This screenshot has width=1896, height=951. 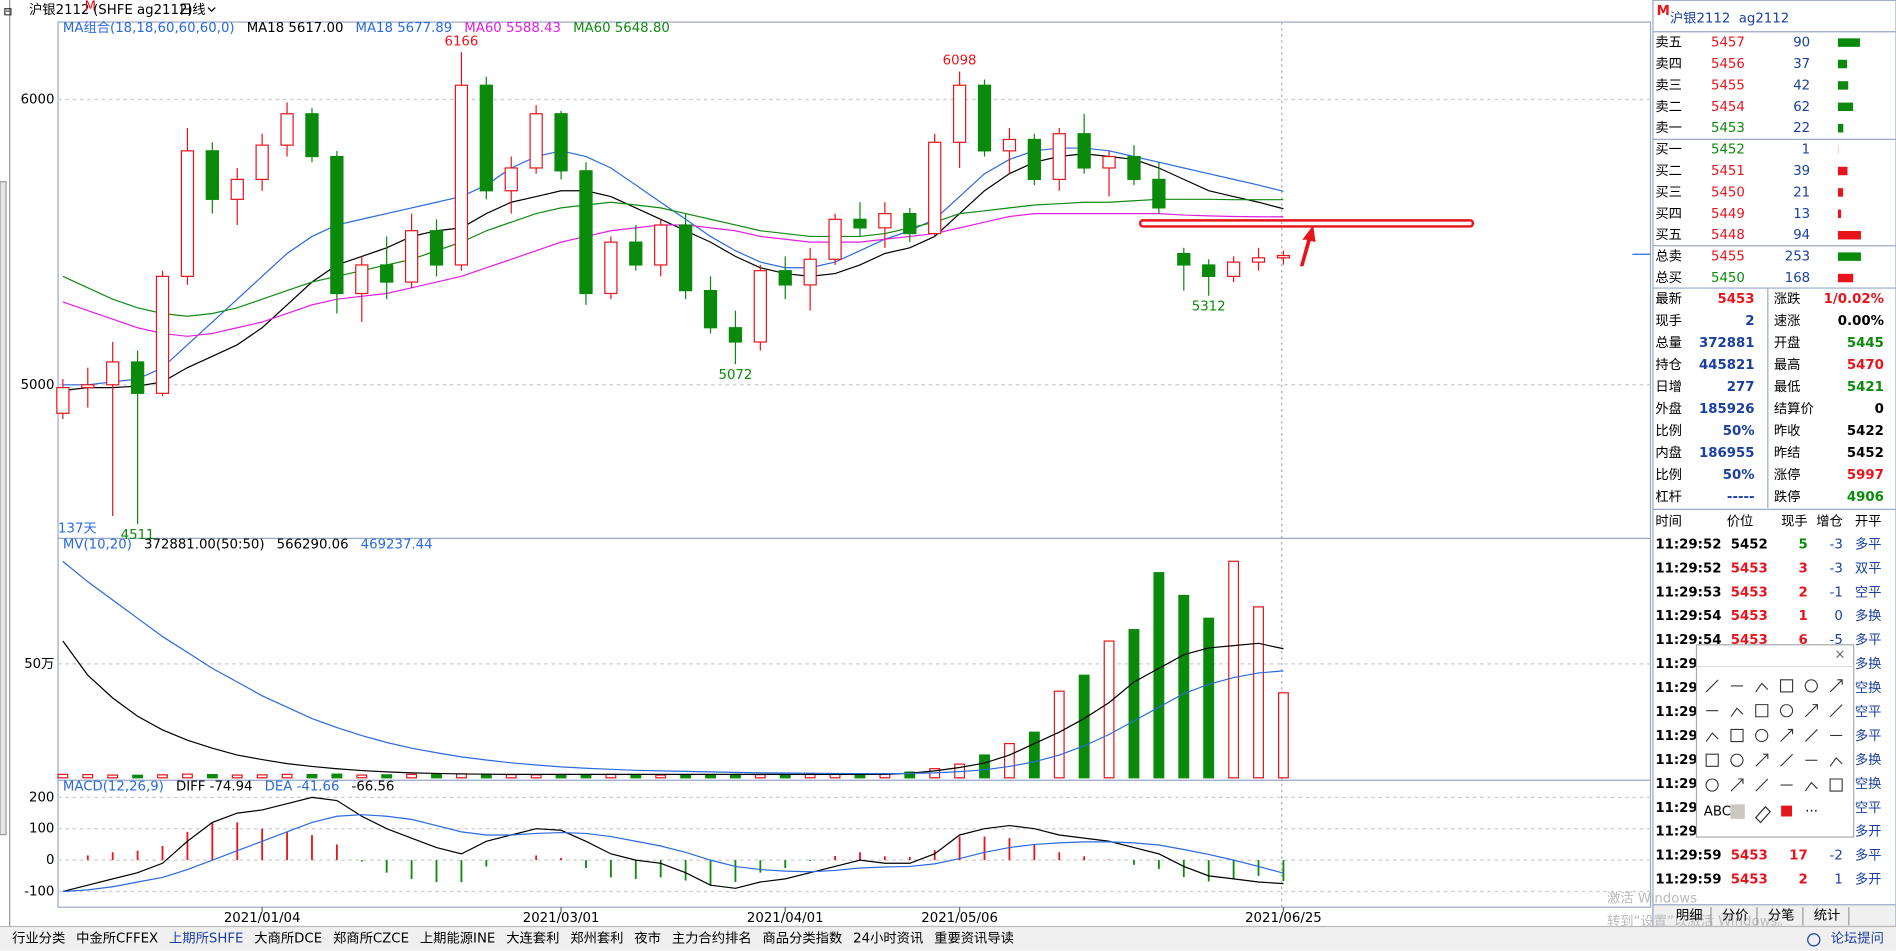 What do you see at coordinates (1836, 568) in the screenshot?
I see `trade-oi: -3` at bounding box center [1836, 568].